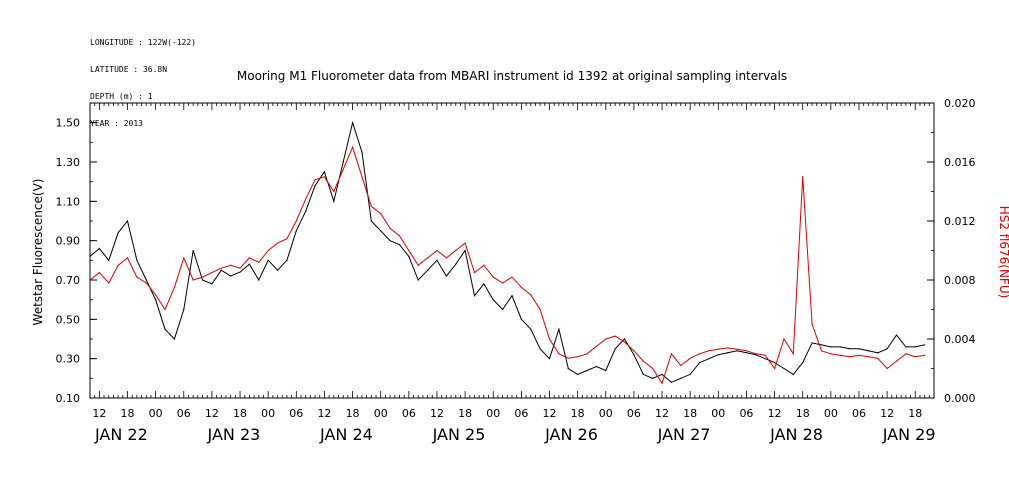  What do you see at coordinates (718, 413) in the screenshot?
I see `x-hour-label: 00` at bounding box center [718, 413].